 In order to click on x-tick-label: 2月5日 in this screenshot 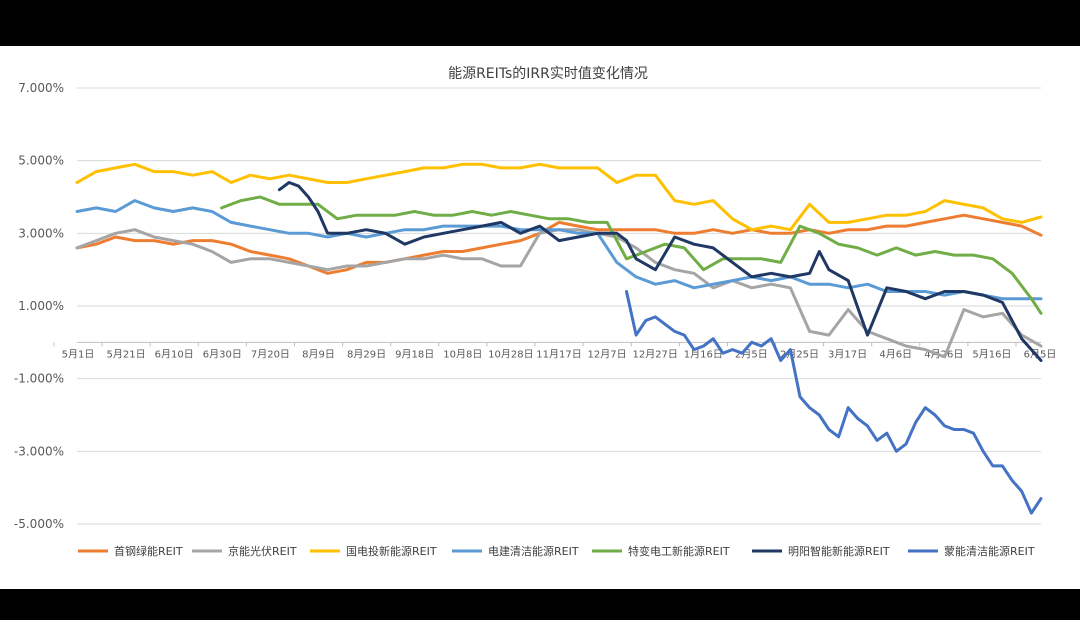, I will do `click(751, 354)`.